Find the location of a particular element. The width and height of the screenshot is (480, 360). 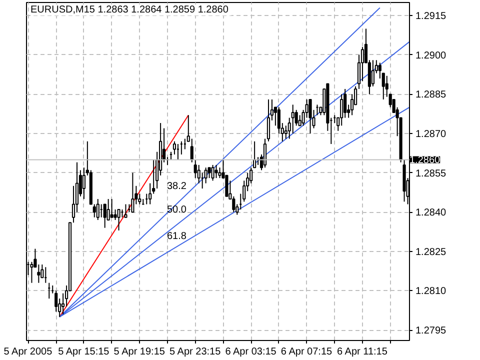

annotation: 61.8 is located at coordinates (176, 236).